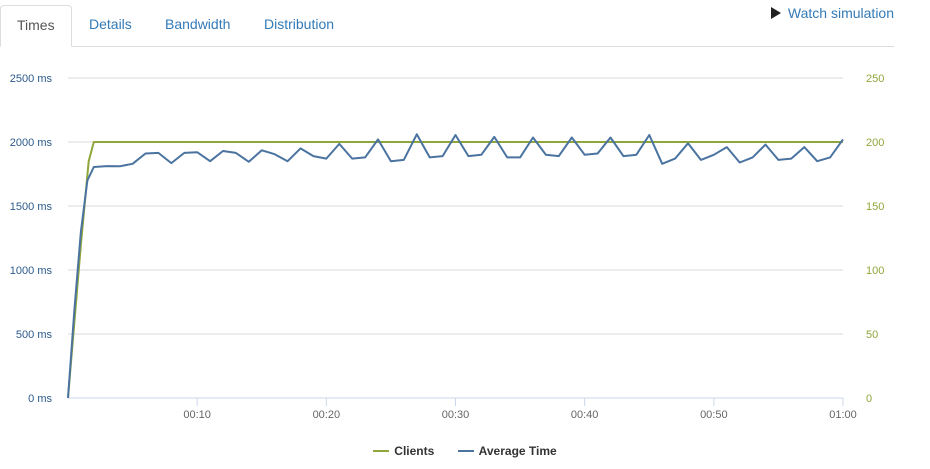 This screenshot has width=930, height=469. I want to click on legend-item-average-time: Average Time, so click(507, 451).